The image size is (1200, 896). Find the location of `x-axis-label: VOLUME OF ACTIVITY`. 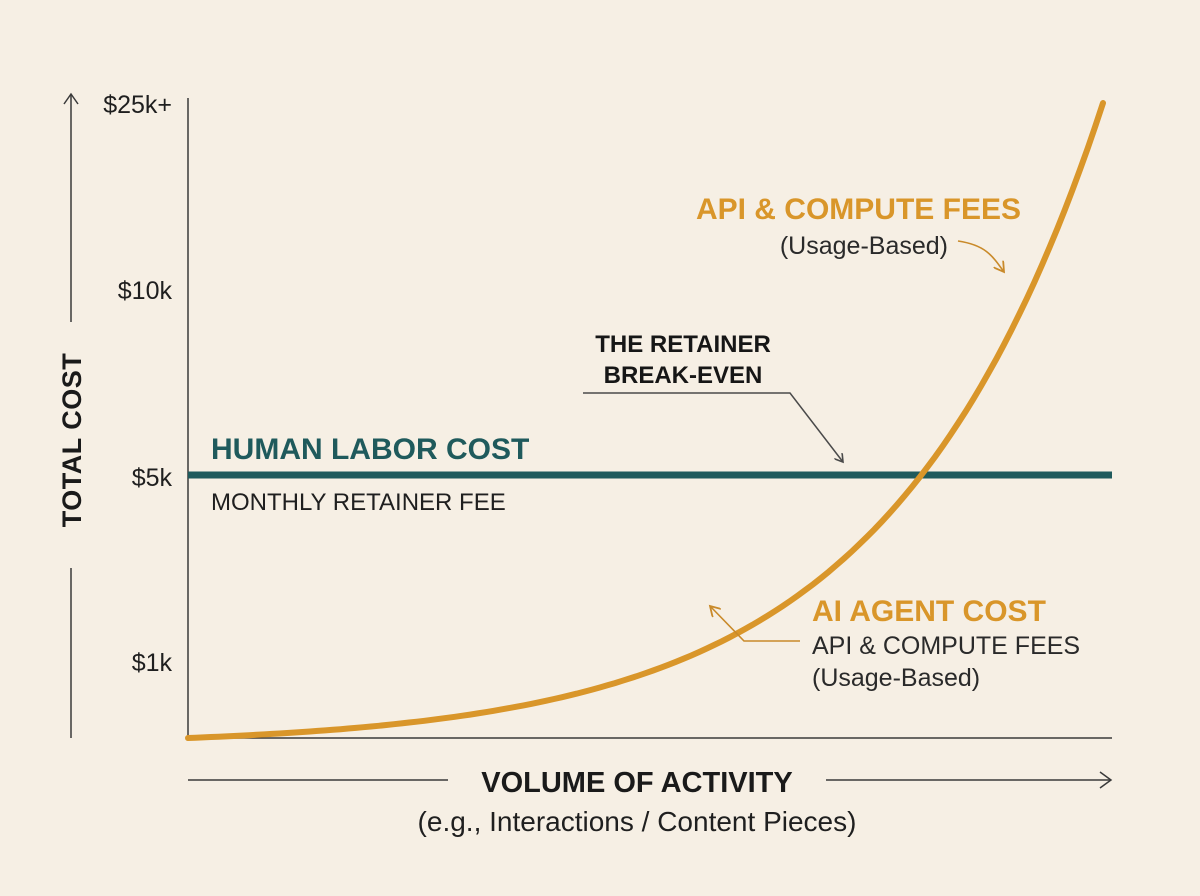

x-axis-label: VOLUME OF ACTIVITY is located at coordinates (636, 783).